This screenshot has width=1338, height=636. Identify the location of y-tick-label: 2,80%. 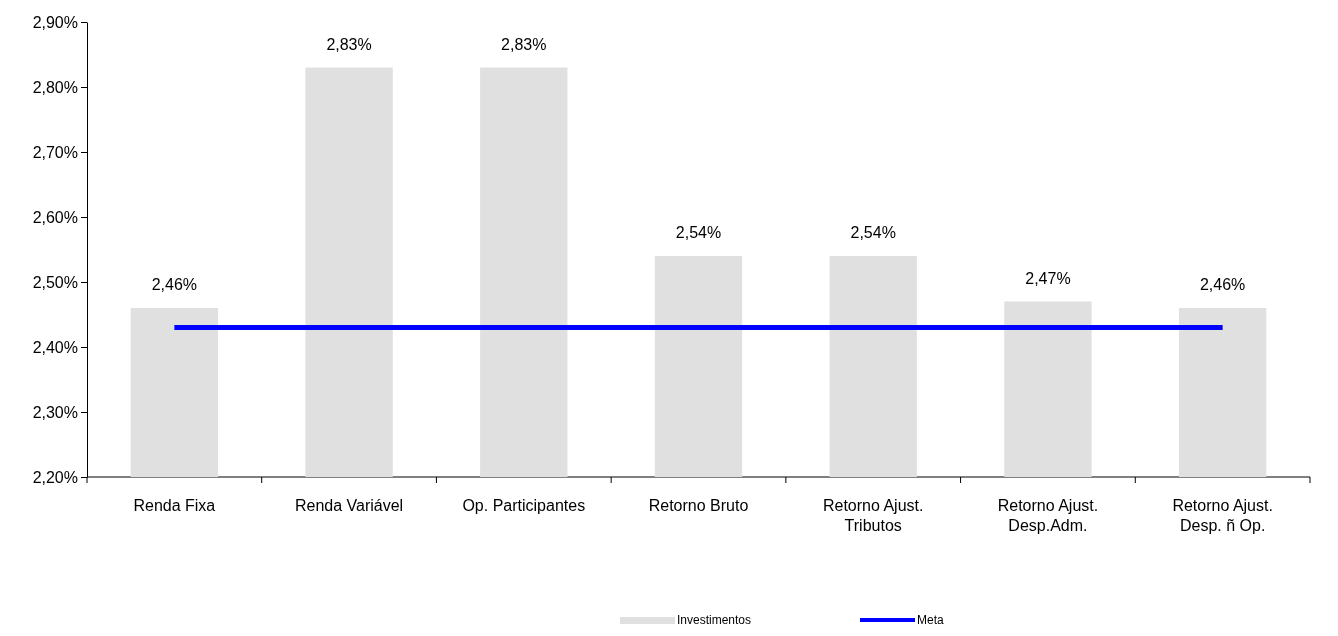
(55, 87).